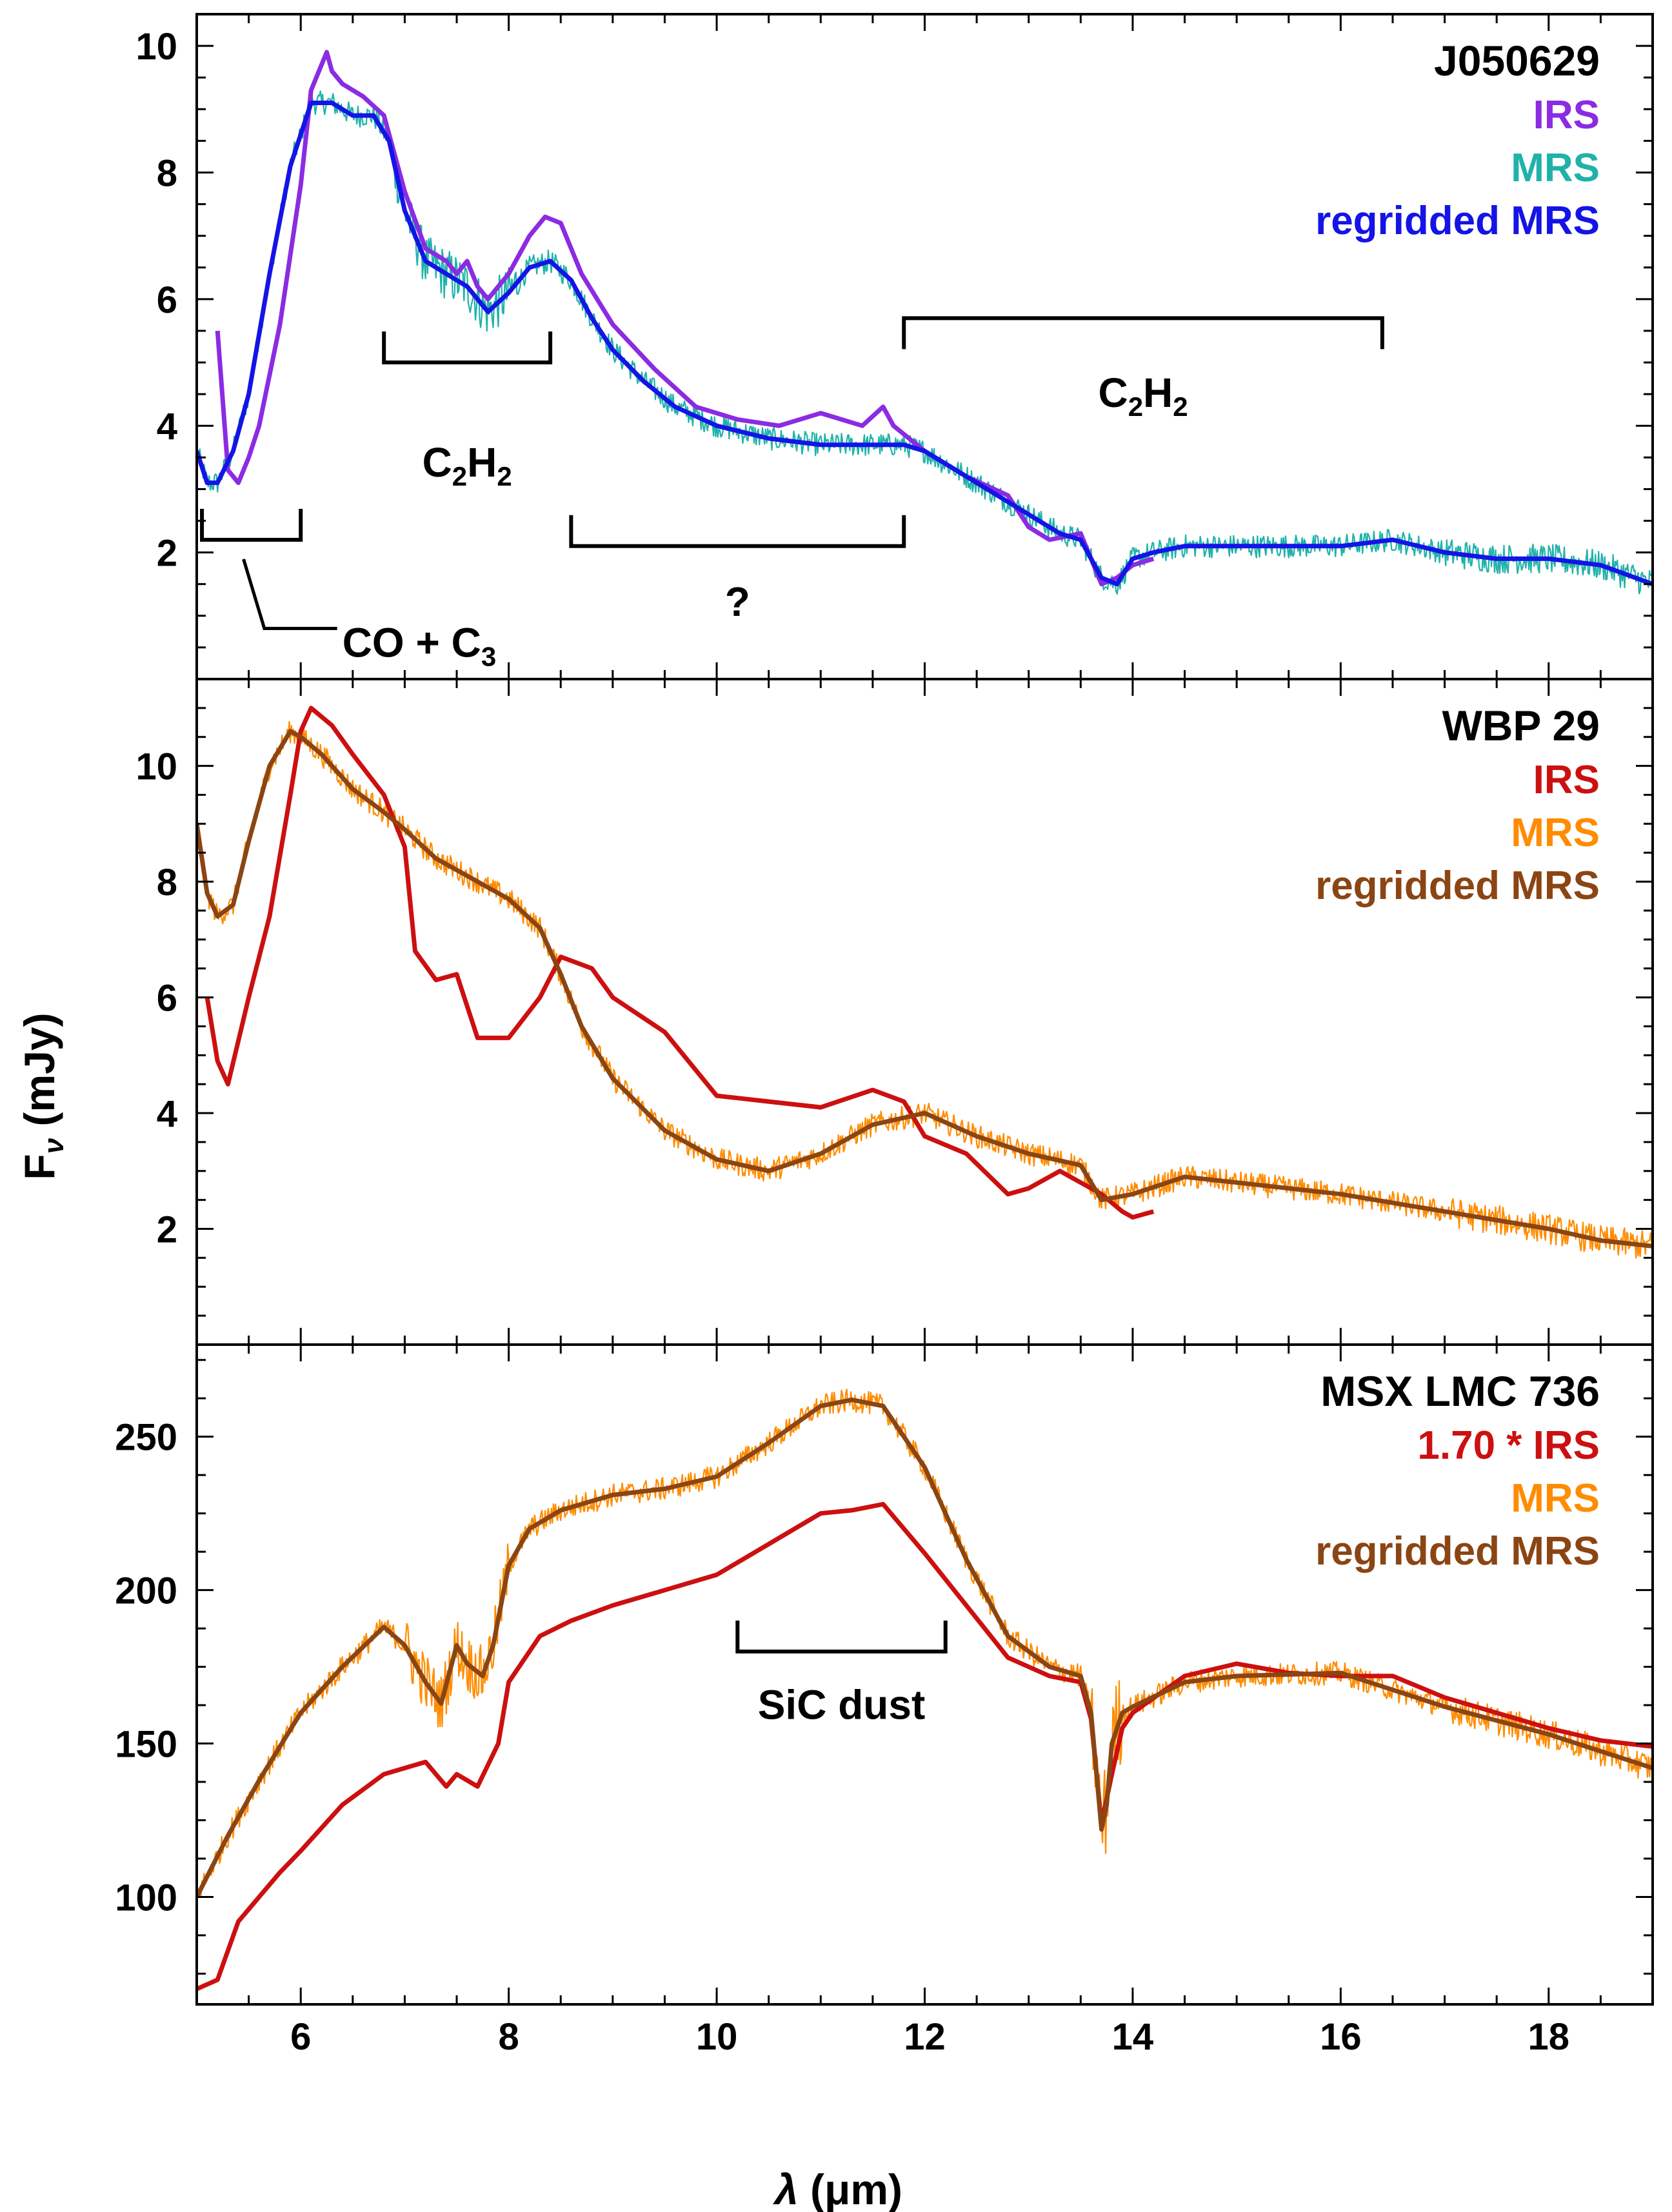  Describe the element at coordinates (146, 1898) in the screenshot. I see `y-tick-label: 100` at that location.